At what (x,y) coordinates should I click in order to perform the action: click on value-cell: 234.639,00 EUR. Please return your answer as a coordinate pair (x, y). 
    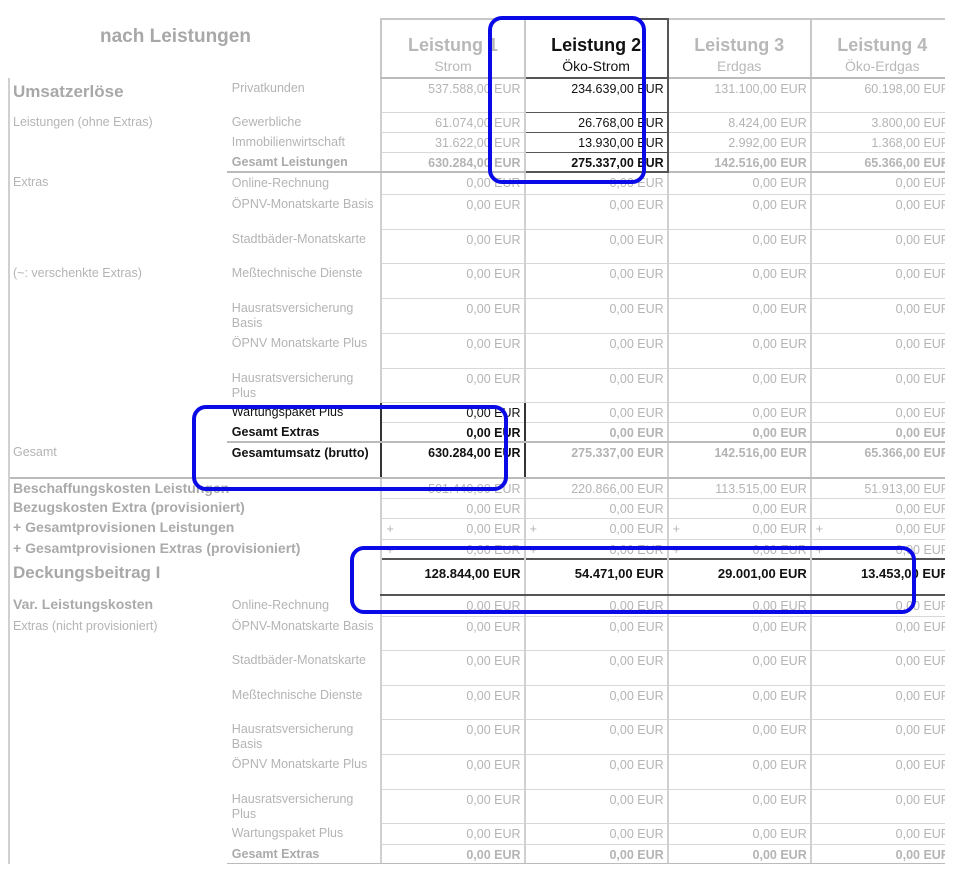
    Looking at the image, I should click on (596, 95).